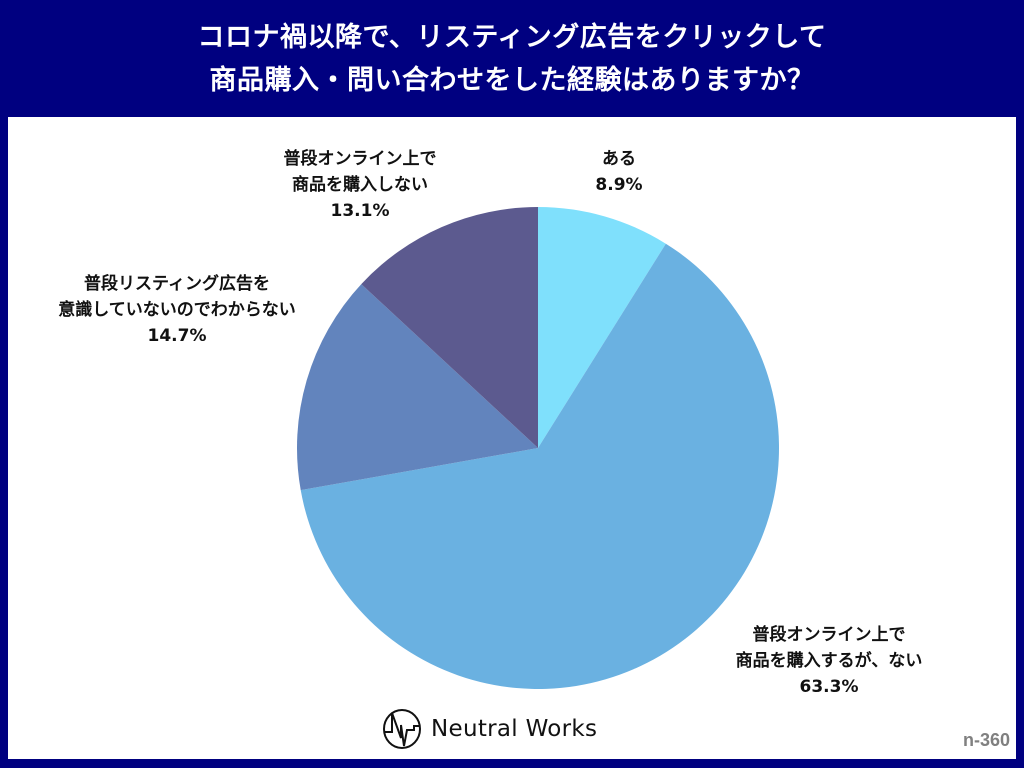  Describe the element at coordinates (360, 159) in the screenshot. I see `label-no-online-line1: 普段オンライン上で` at that location.